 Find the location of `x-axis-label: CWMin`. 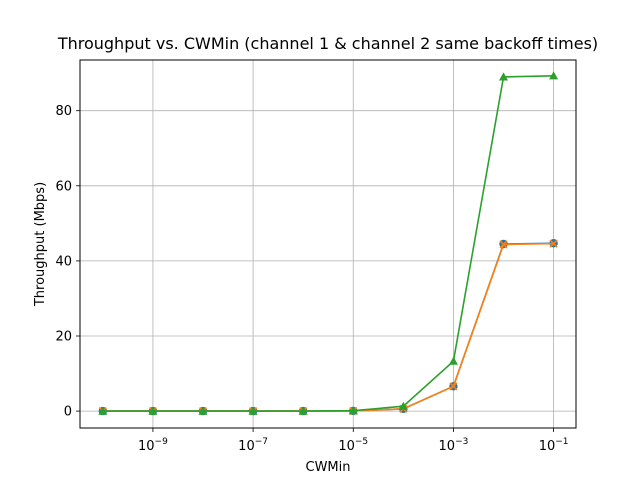

x-axis-label: CWMin is located at coordinates (328, 467).